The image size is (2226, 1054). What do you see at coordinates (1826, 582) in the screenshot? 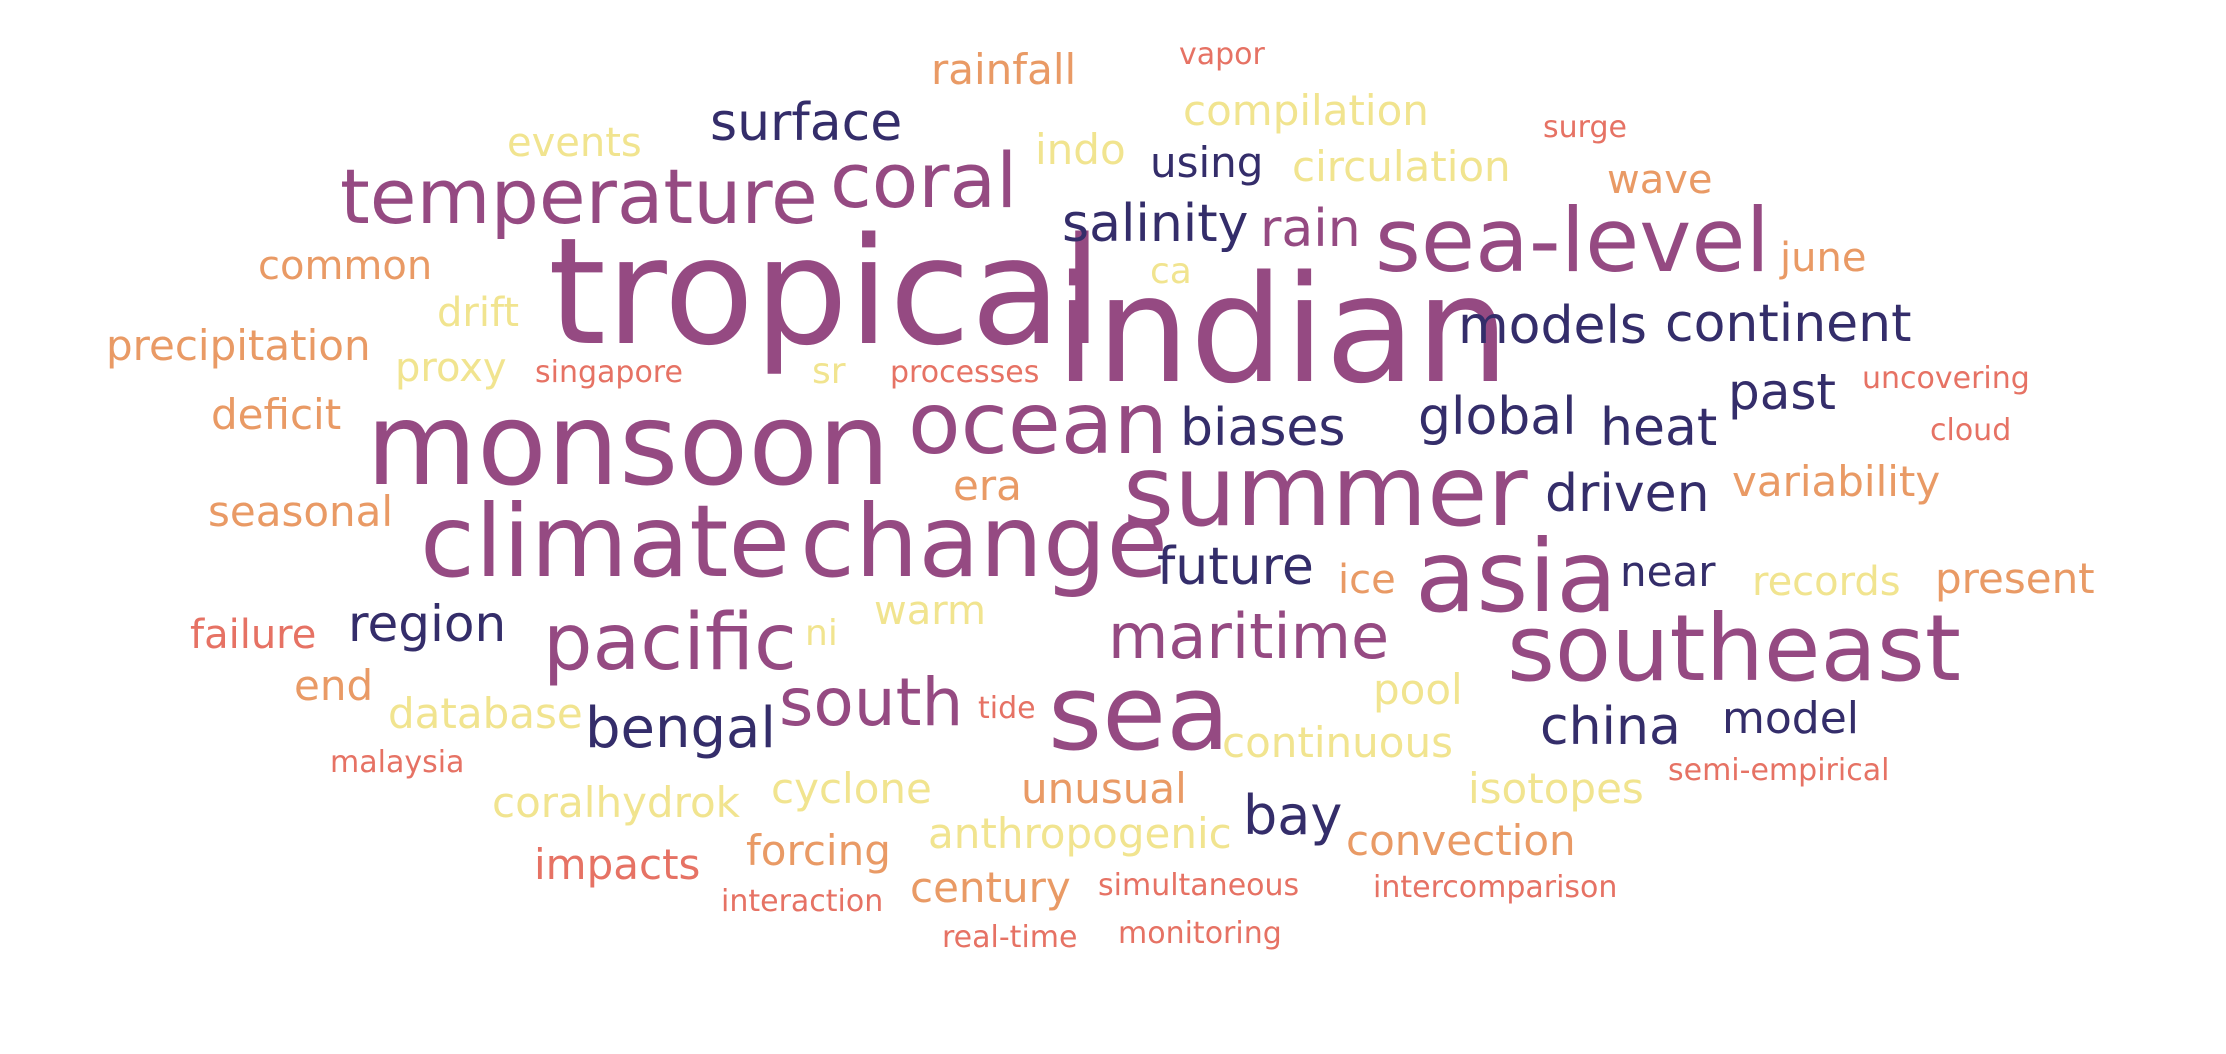
I see `word-records: records` at bounding box center [1826, 582].